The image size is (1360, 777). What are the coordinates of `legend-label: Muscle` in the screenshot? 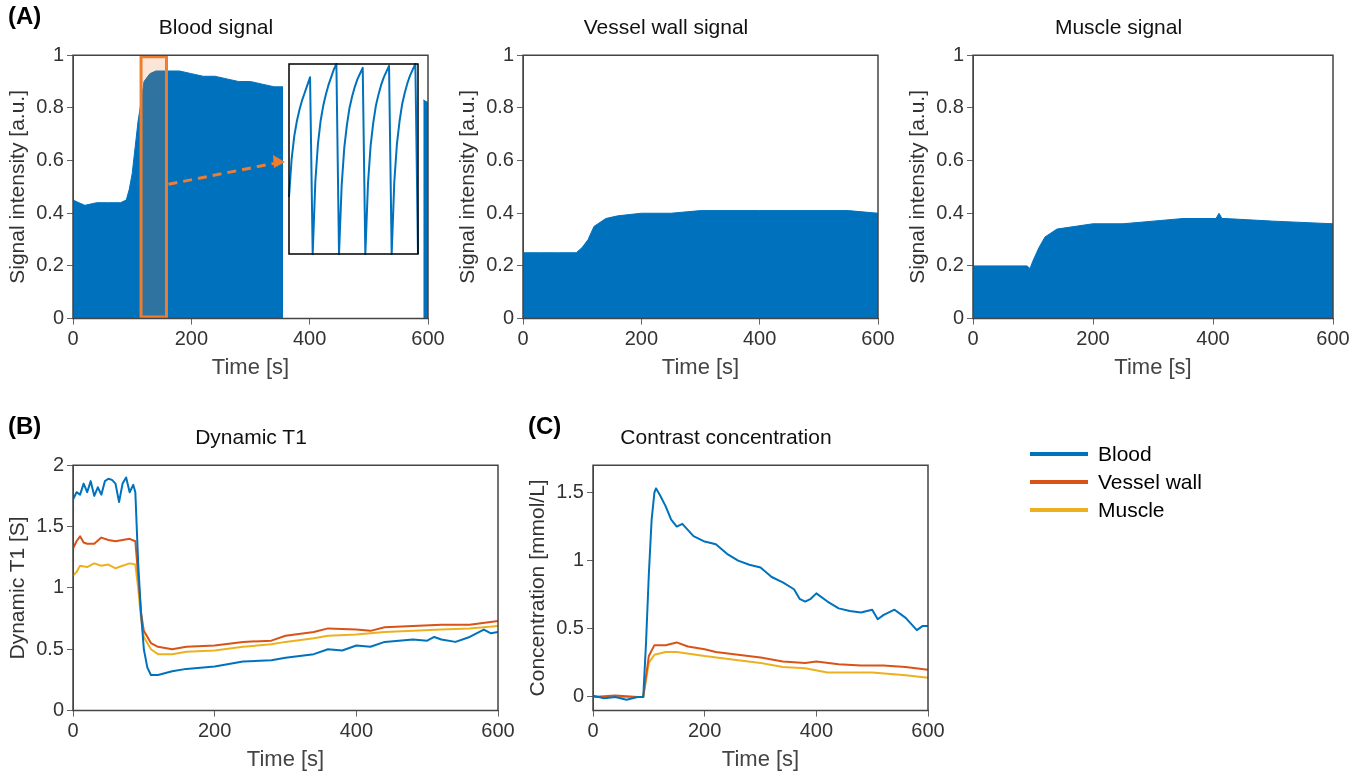 It's located at (1131, 510).